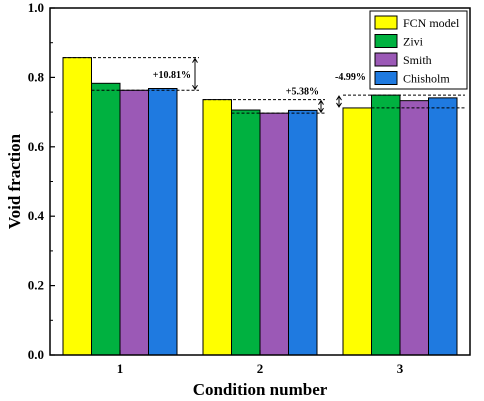 The image size is (484, 401). I want to click on legend-label: FCN model, so click(431, 23).